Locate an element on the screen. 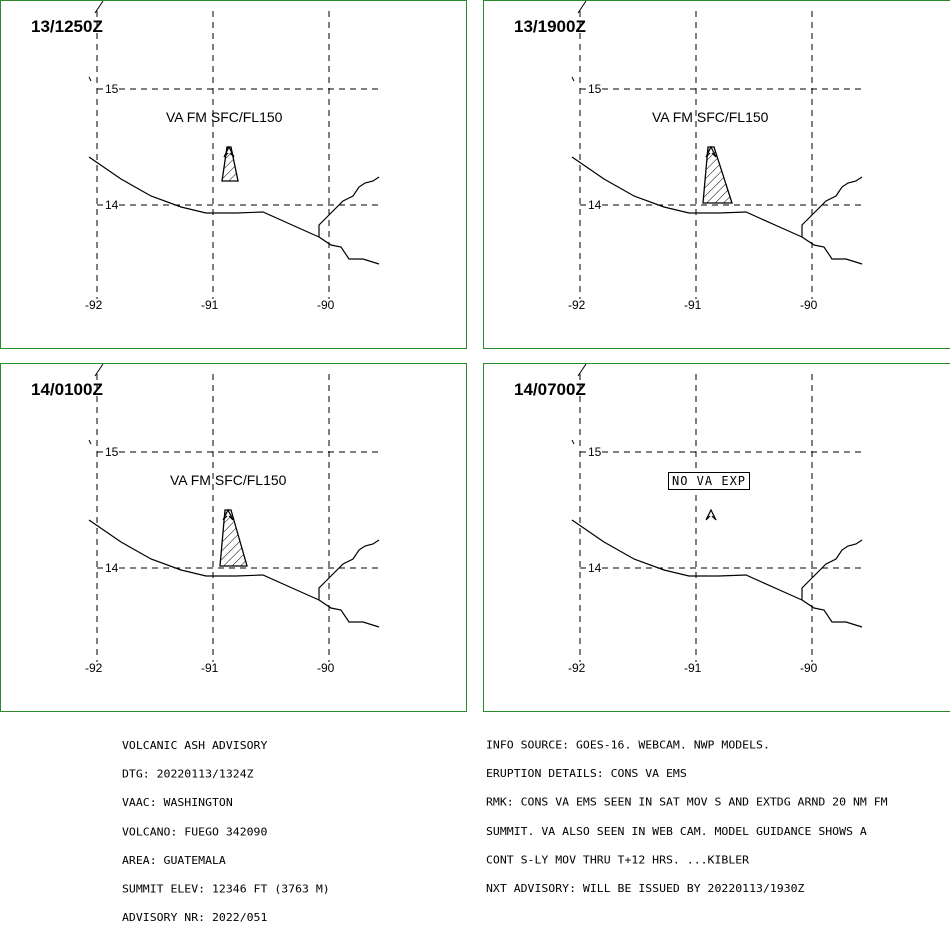  forecast-time: 14/0100Z is located at coordinates (67, 389).